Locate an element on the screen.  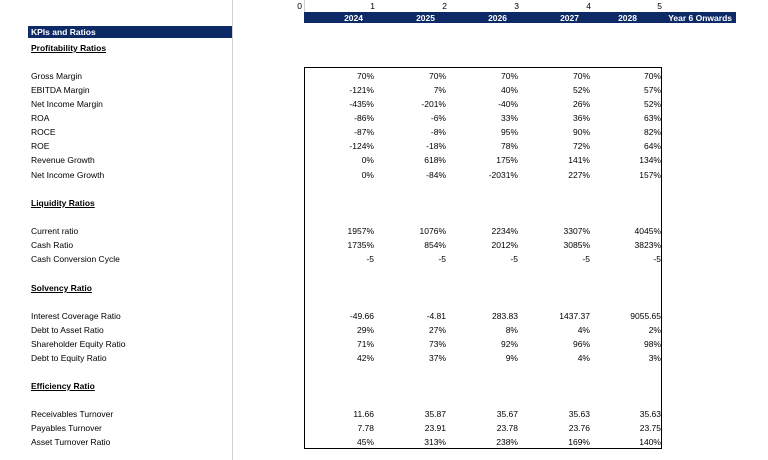
cell-value: 175% is located at coordinates (507, 160).